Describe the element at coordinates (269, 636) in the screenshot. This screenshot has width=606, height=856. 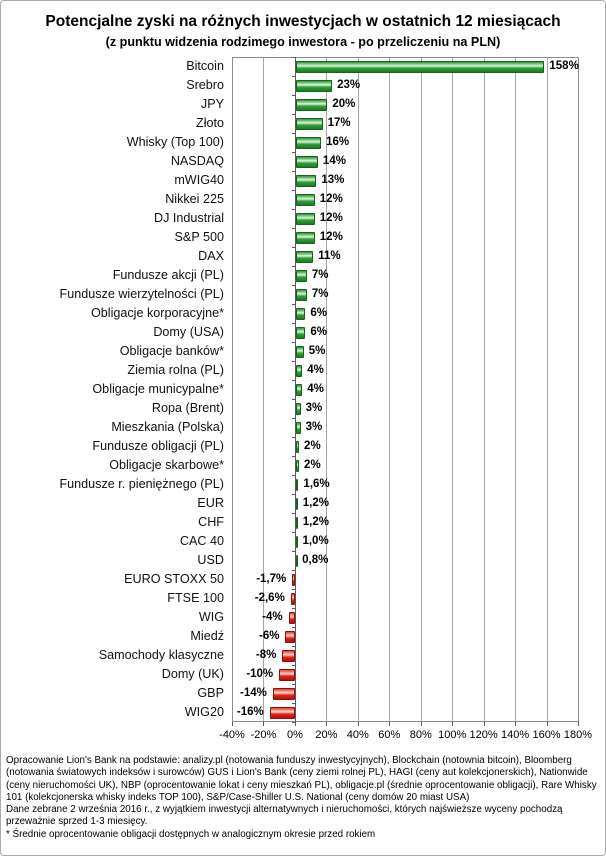
I see `value-label: -6%` at that location.